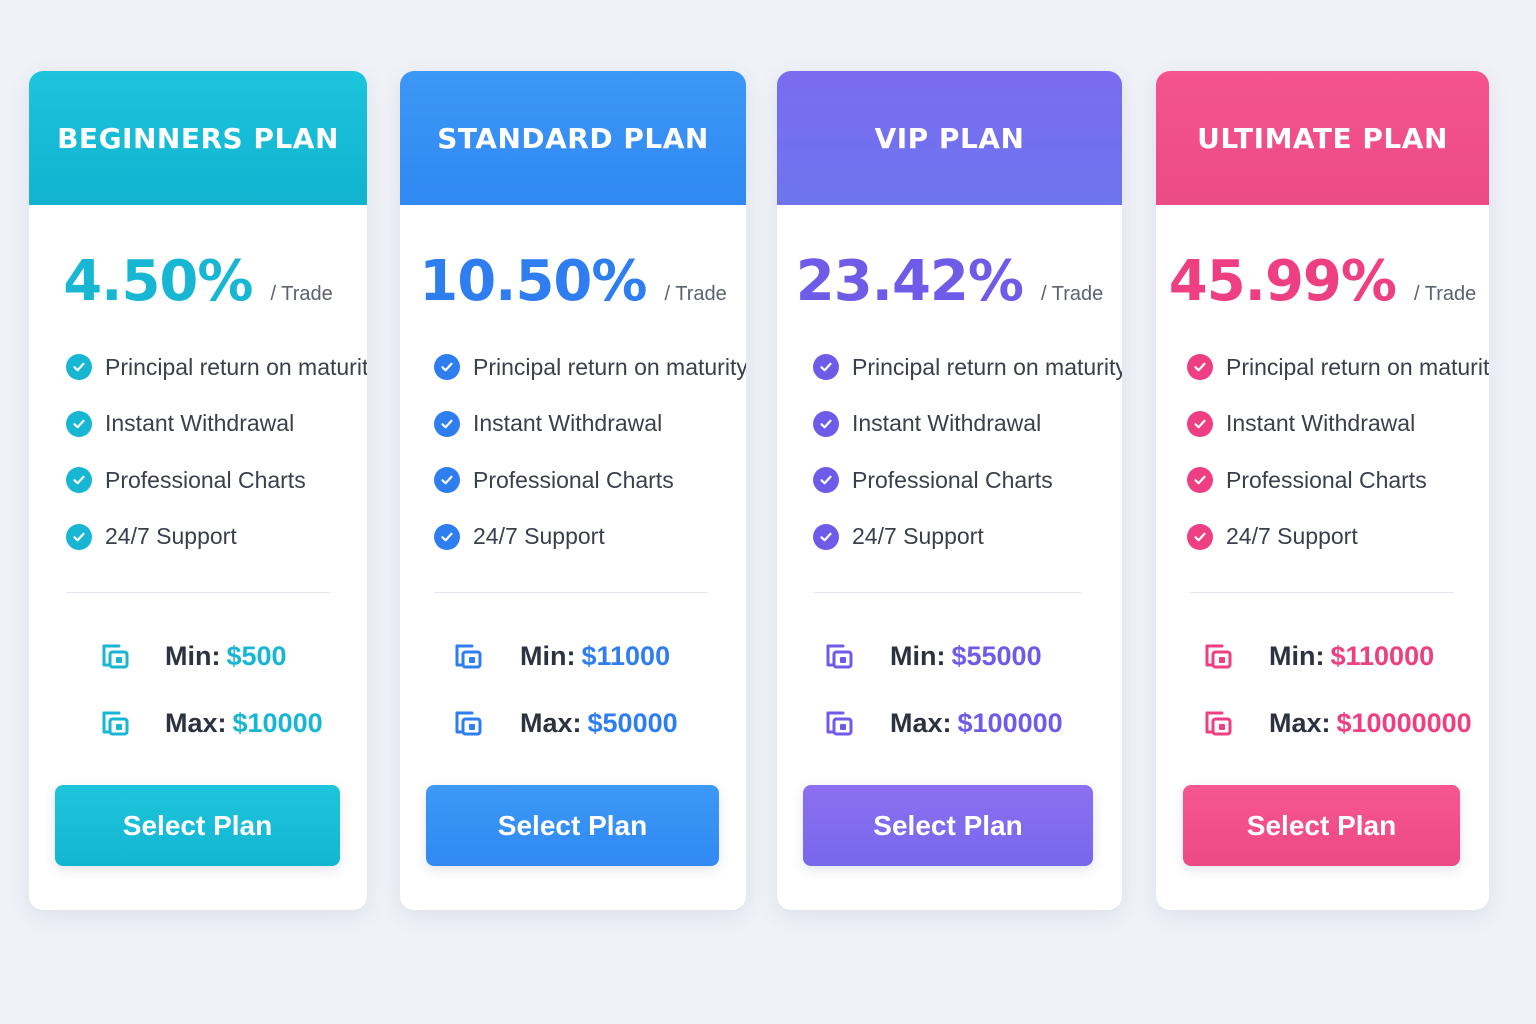 This screenshot has width=1536, height=1024. I want to click on max-value: $50000, so click(632, 723).